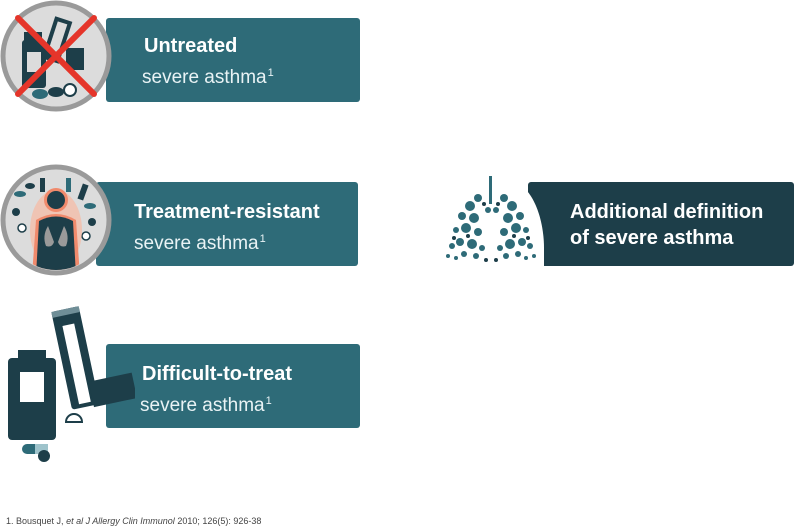 This screenshot has width=794, height=529. Describe the element at coordinates (71, 384) in the screenshot. I see `inhaler-icon` at that location.